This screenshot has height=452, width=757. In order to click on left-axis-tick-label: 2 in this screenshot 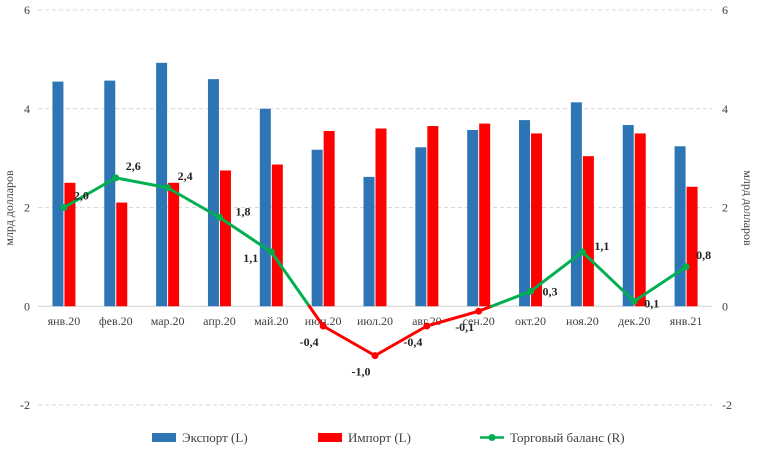, I will do `click(27, 208)`.